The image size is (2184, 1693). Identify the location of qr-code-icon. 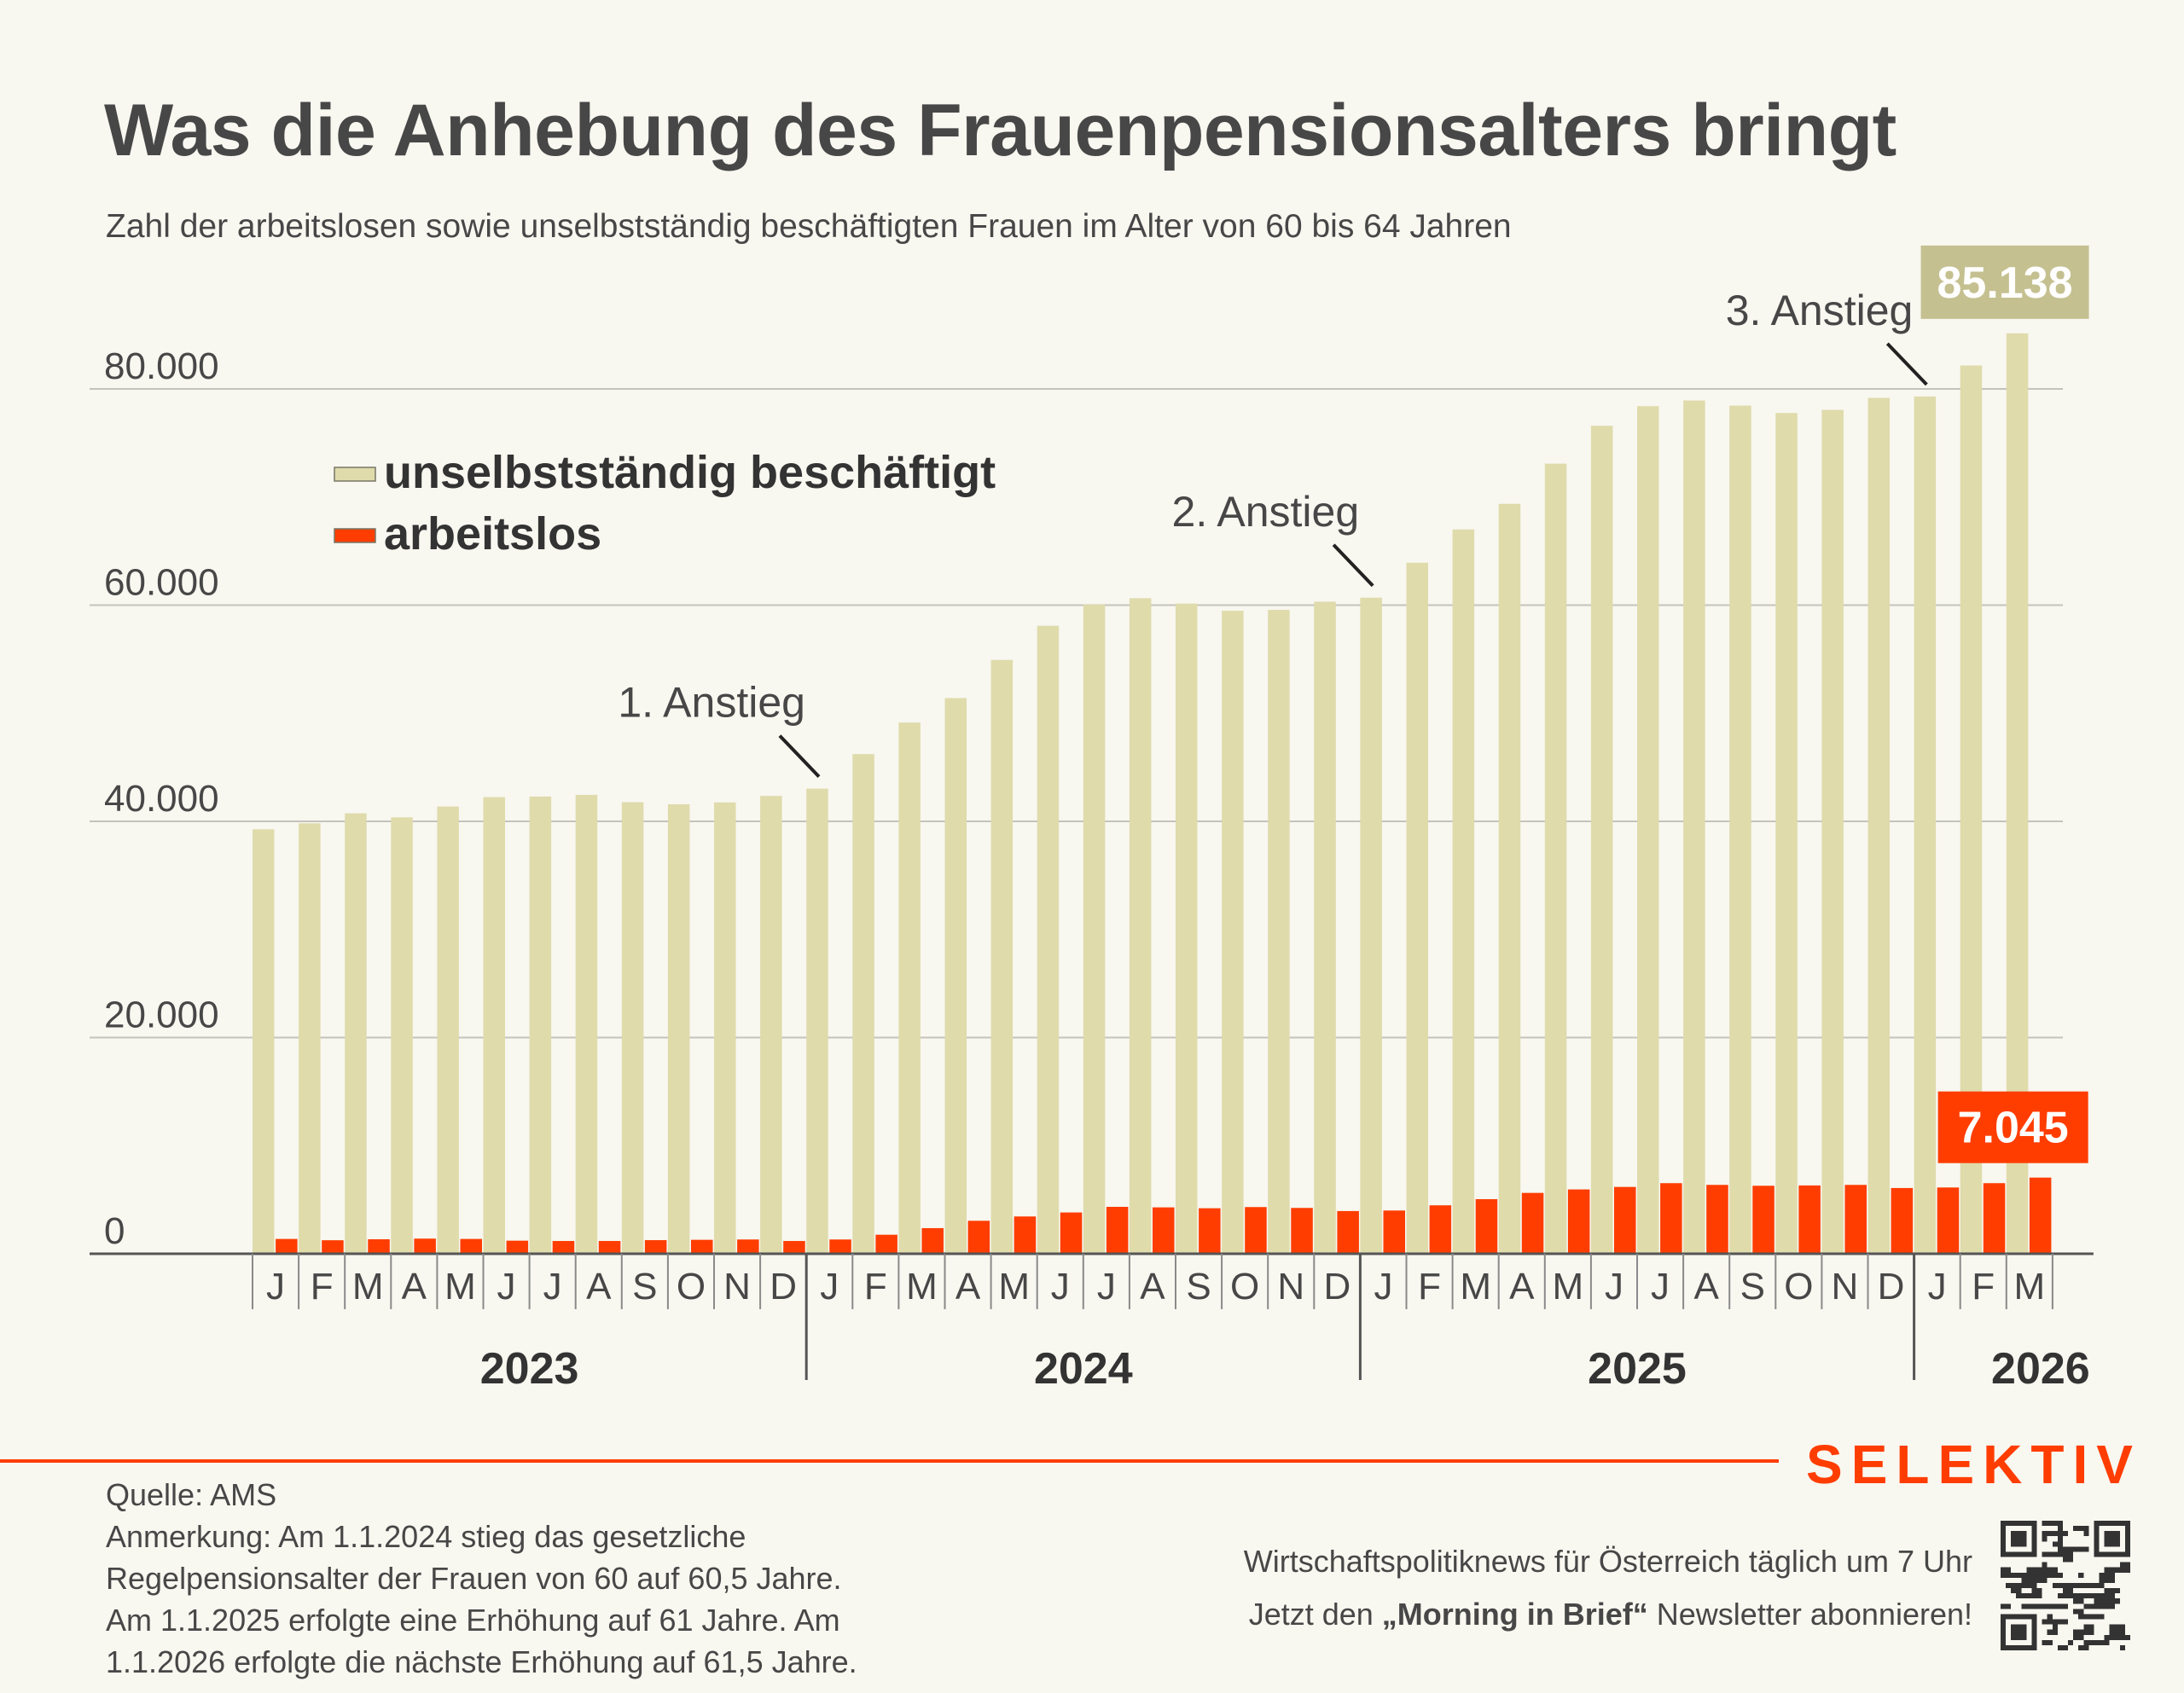
(2065, 1585).